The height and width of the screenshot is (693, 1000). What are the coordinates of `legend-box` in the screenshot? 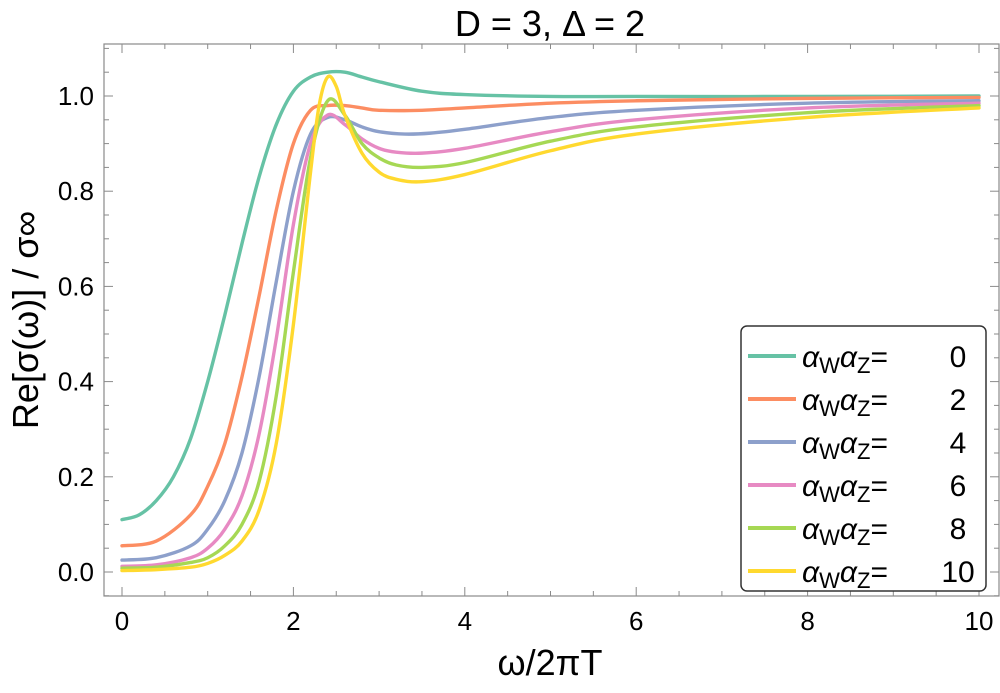 It's located at (863, 458).